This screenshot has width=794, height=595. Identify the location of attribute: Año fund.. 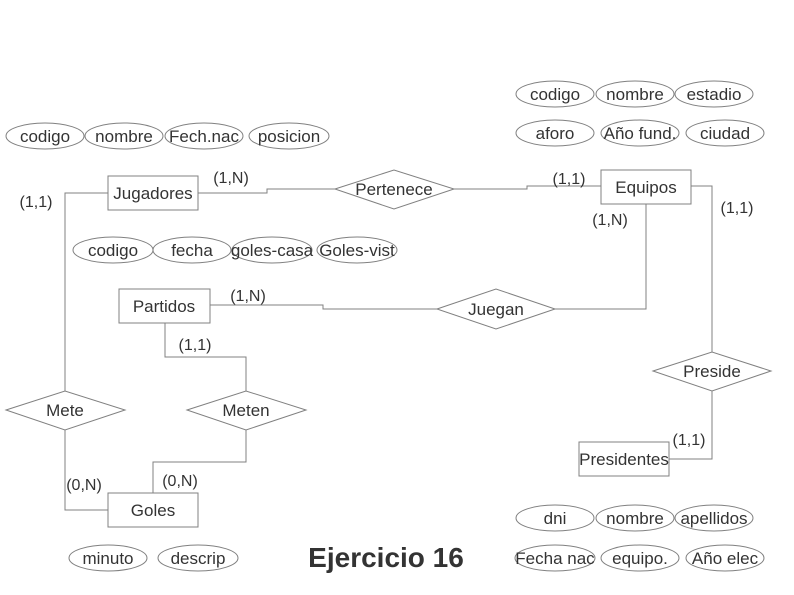
(640, 133).